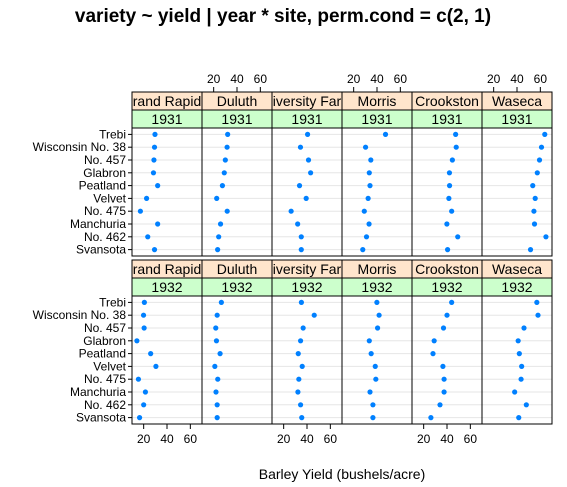  Describe the element at coordinates (342, 474) in the screenshot. I see `x-axis-label: Barley Yield (bushels/acre)` at that location.